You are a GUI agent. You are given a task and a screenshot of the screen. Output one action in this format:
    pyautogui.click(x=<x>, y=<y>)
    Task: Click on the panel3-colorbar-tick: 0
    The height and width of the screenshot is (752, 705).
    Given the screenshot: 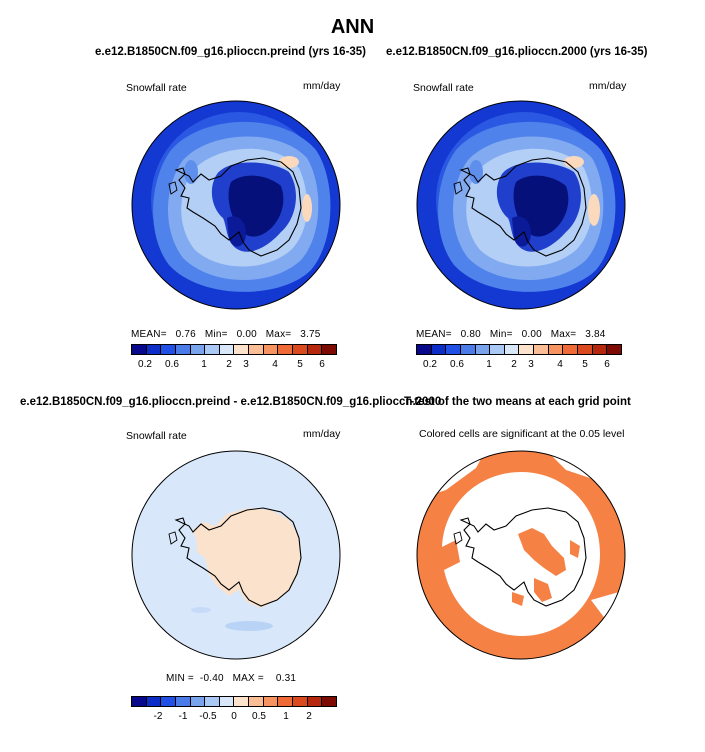 What is the action you would take?
    pyautogui.click(x=234, y=716)
    